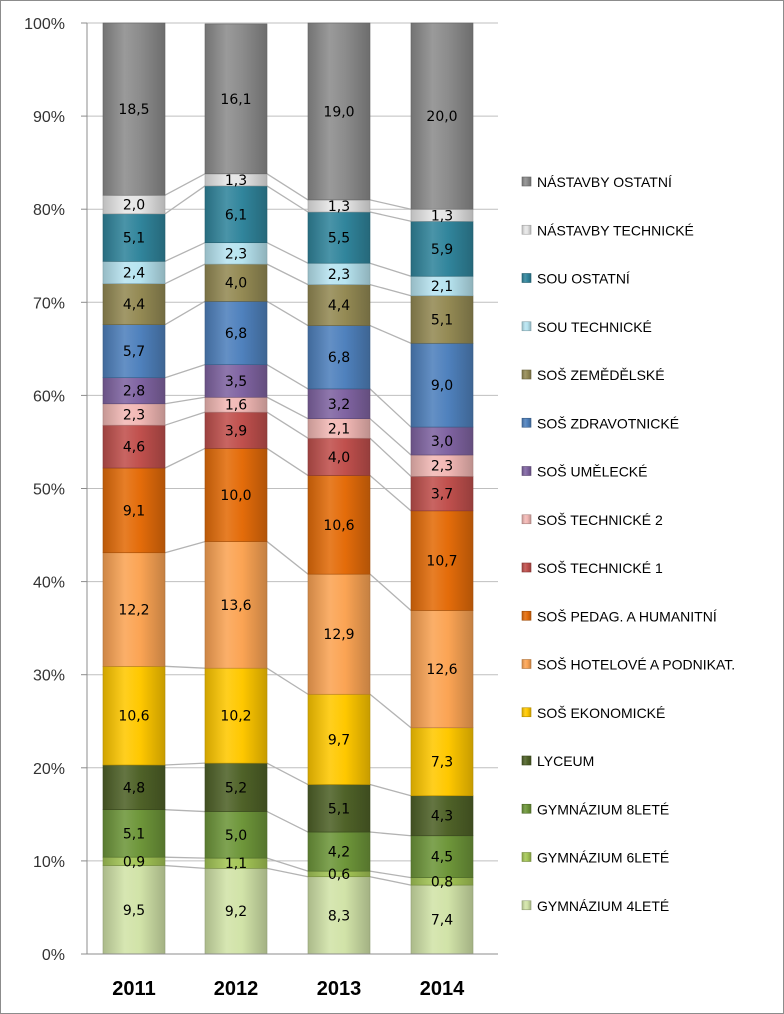 The height and width of the screenshot is (1014, 784). I want to click on data-label: 9,1, so click(134, 511).